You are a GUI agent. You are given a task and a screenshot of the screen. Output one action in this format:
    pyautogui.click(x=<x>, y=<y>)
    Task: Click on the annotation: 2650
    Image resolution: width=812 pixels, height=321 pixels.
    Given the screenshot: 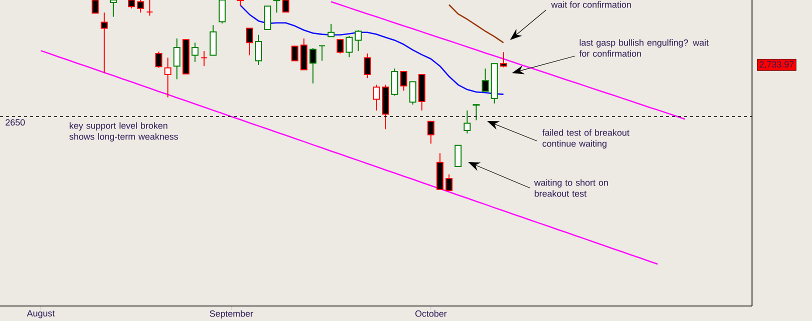 What is the action you would take?
    pyautogui.click(x=15, y=122)
    